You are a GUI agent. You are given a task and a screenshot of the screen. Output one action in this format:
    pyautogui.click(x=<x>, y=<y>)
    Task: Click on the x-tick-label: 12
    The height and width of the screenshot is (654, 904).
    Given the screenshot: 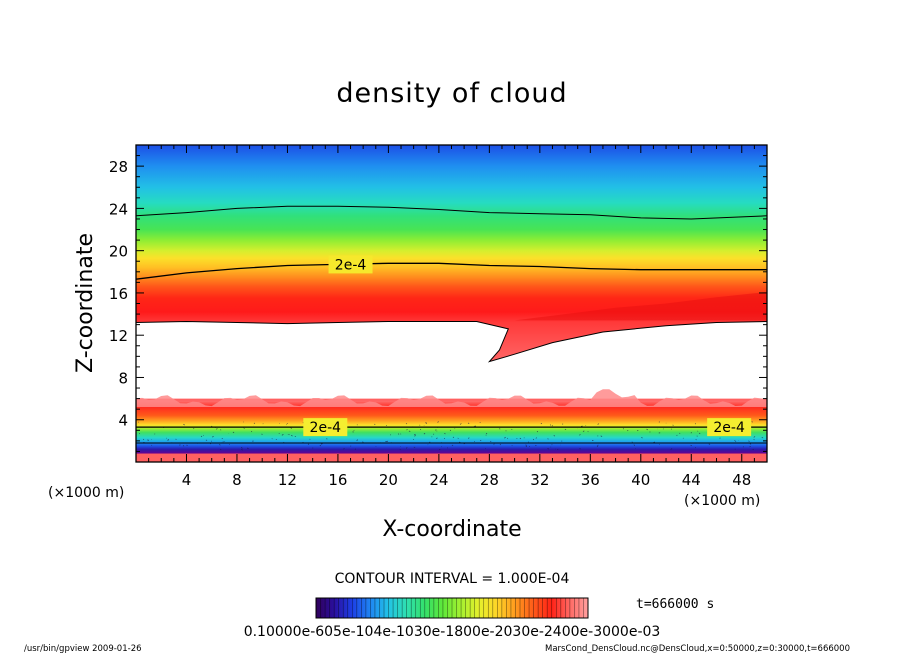 What is the action you would take?
    pyautogui.click(x=287, y=480)
    